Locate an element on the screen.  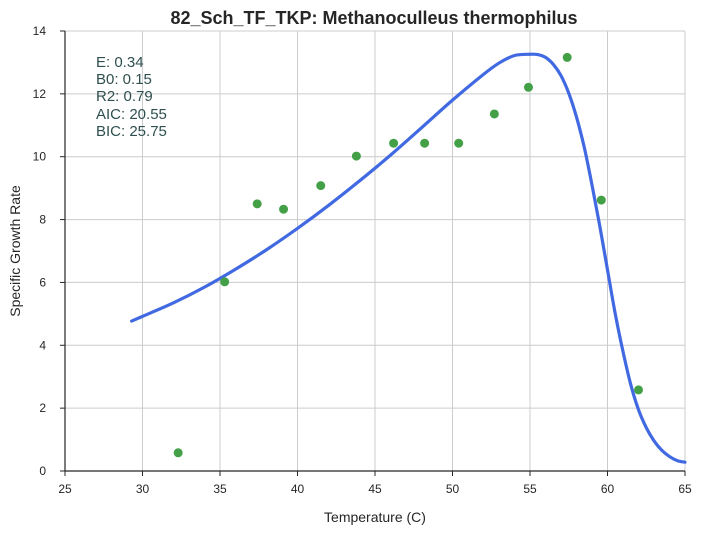
y-tick-label: 14 is located at coordinates (40, 31).